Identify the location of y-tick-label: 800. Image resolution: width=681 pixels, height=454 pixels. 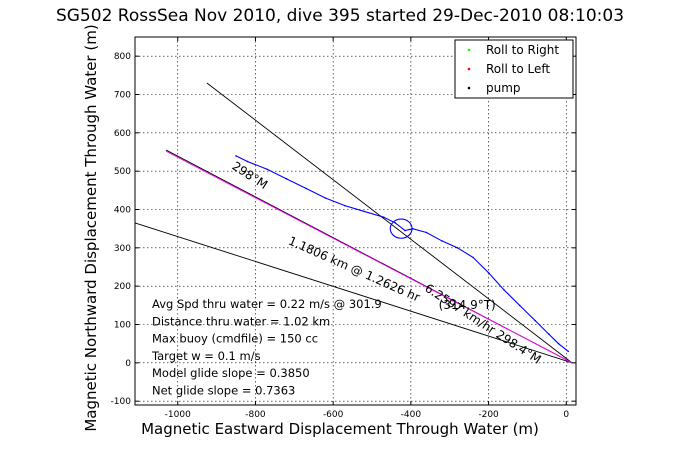
(122, 57).